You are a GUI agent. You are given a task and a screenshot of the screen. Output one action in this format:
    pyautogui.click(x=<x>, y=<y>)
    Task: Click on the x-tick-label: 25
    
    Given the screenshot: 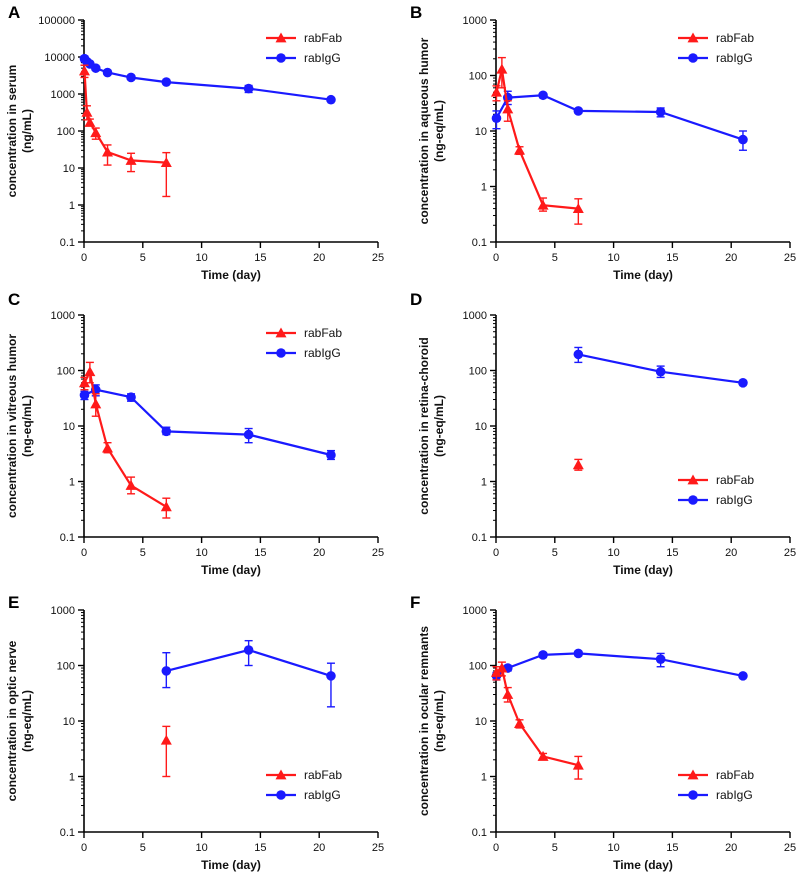 What is the action you would take?
    pyautogui.click(x=790, y=258)
    